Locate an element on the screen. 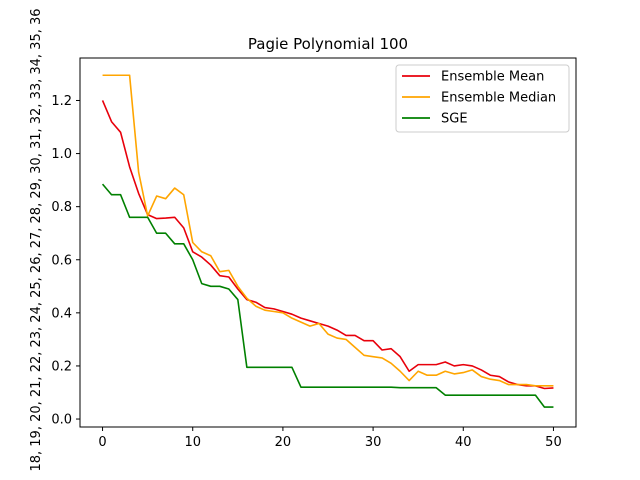 The width and height of the screenshot is (640, 480). y-tick-label: 0.6 is located at coordinates (61, 260).